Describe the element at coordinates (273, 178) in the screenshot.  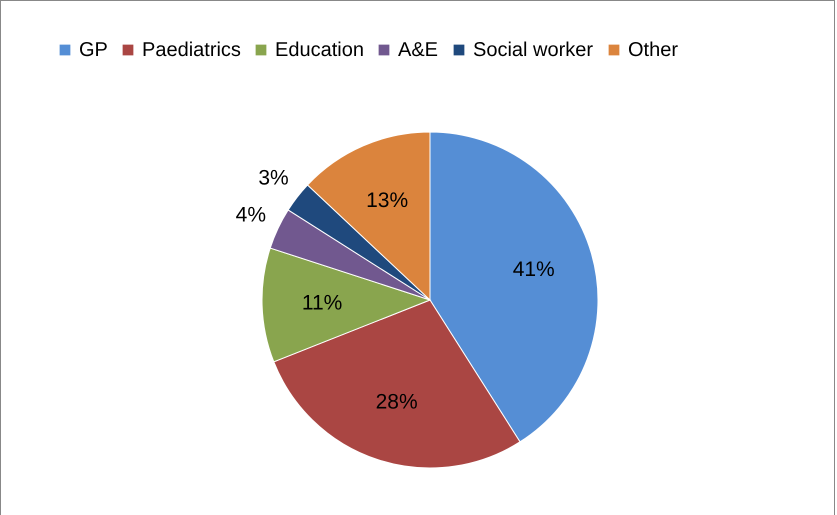
I see `data-label: 3%` at that location.